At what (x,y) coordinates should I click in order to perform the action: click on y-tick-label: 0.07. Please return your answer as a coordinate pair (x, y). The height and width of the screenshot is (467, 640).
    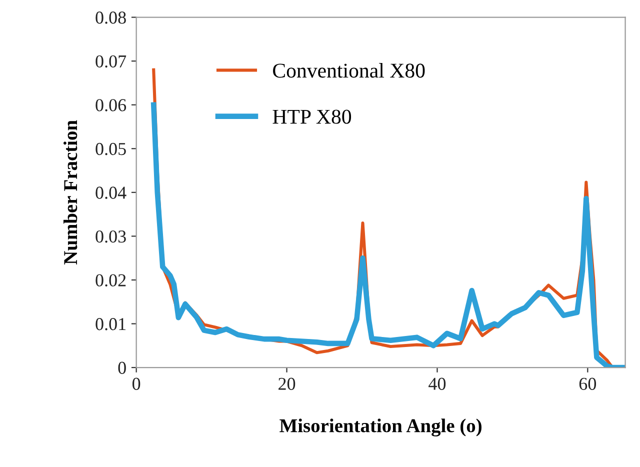
    Looking at the image, I should click on (111, 61).